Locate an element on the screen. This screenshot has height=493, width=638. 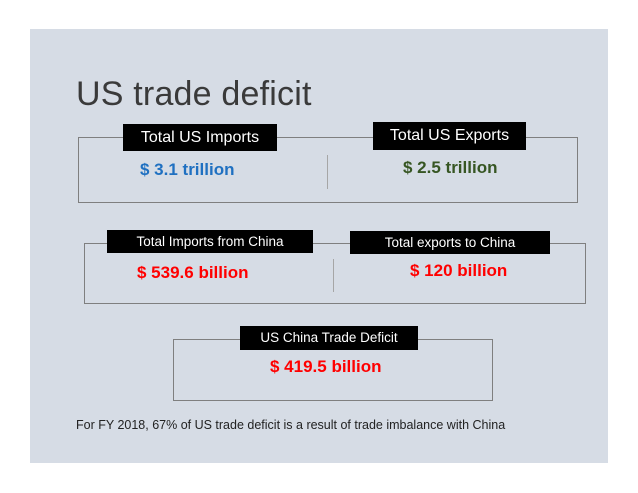
us-imports-label: Total US Imports is located at coordinates (200, 137).